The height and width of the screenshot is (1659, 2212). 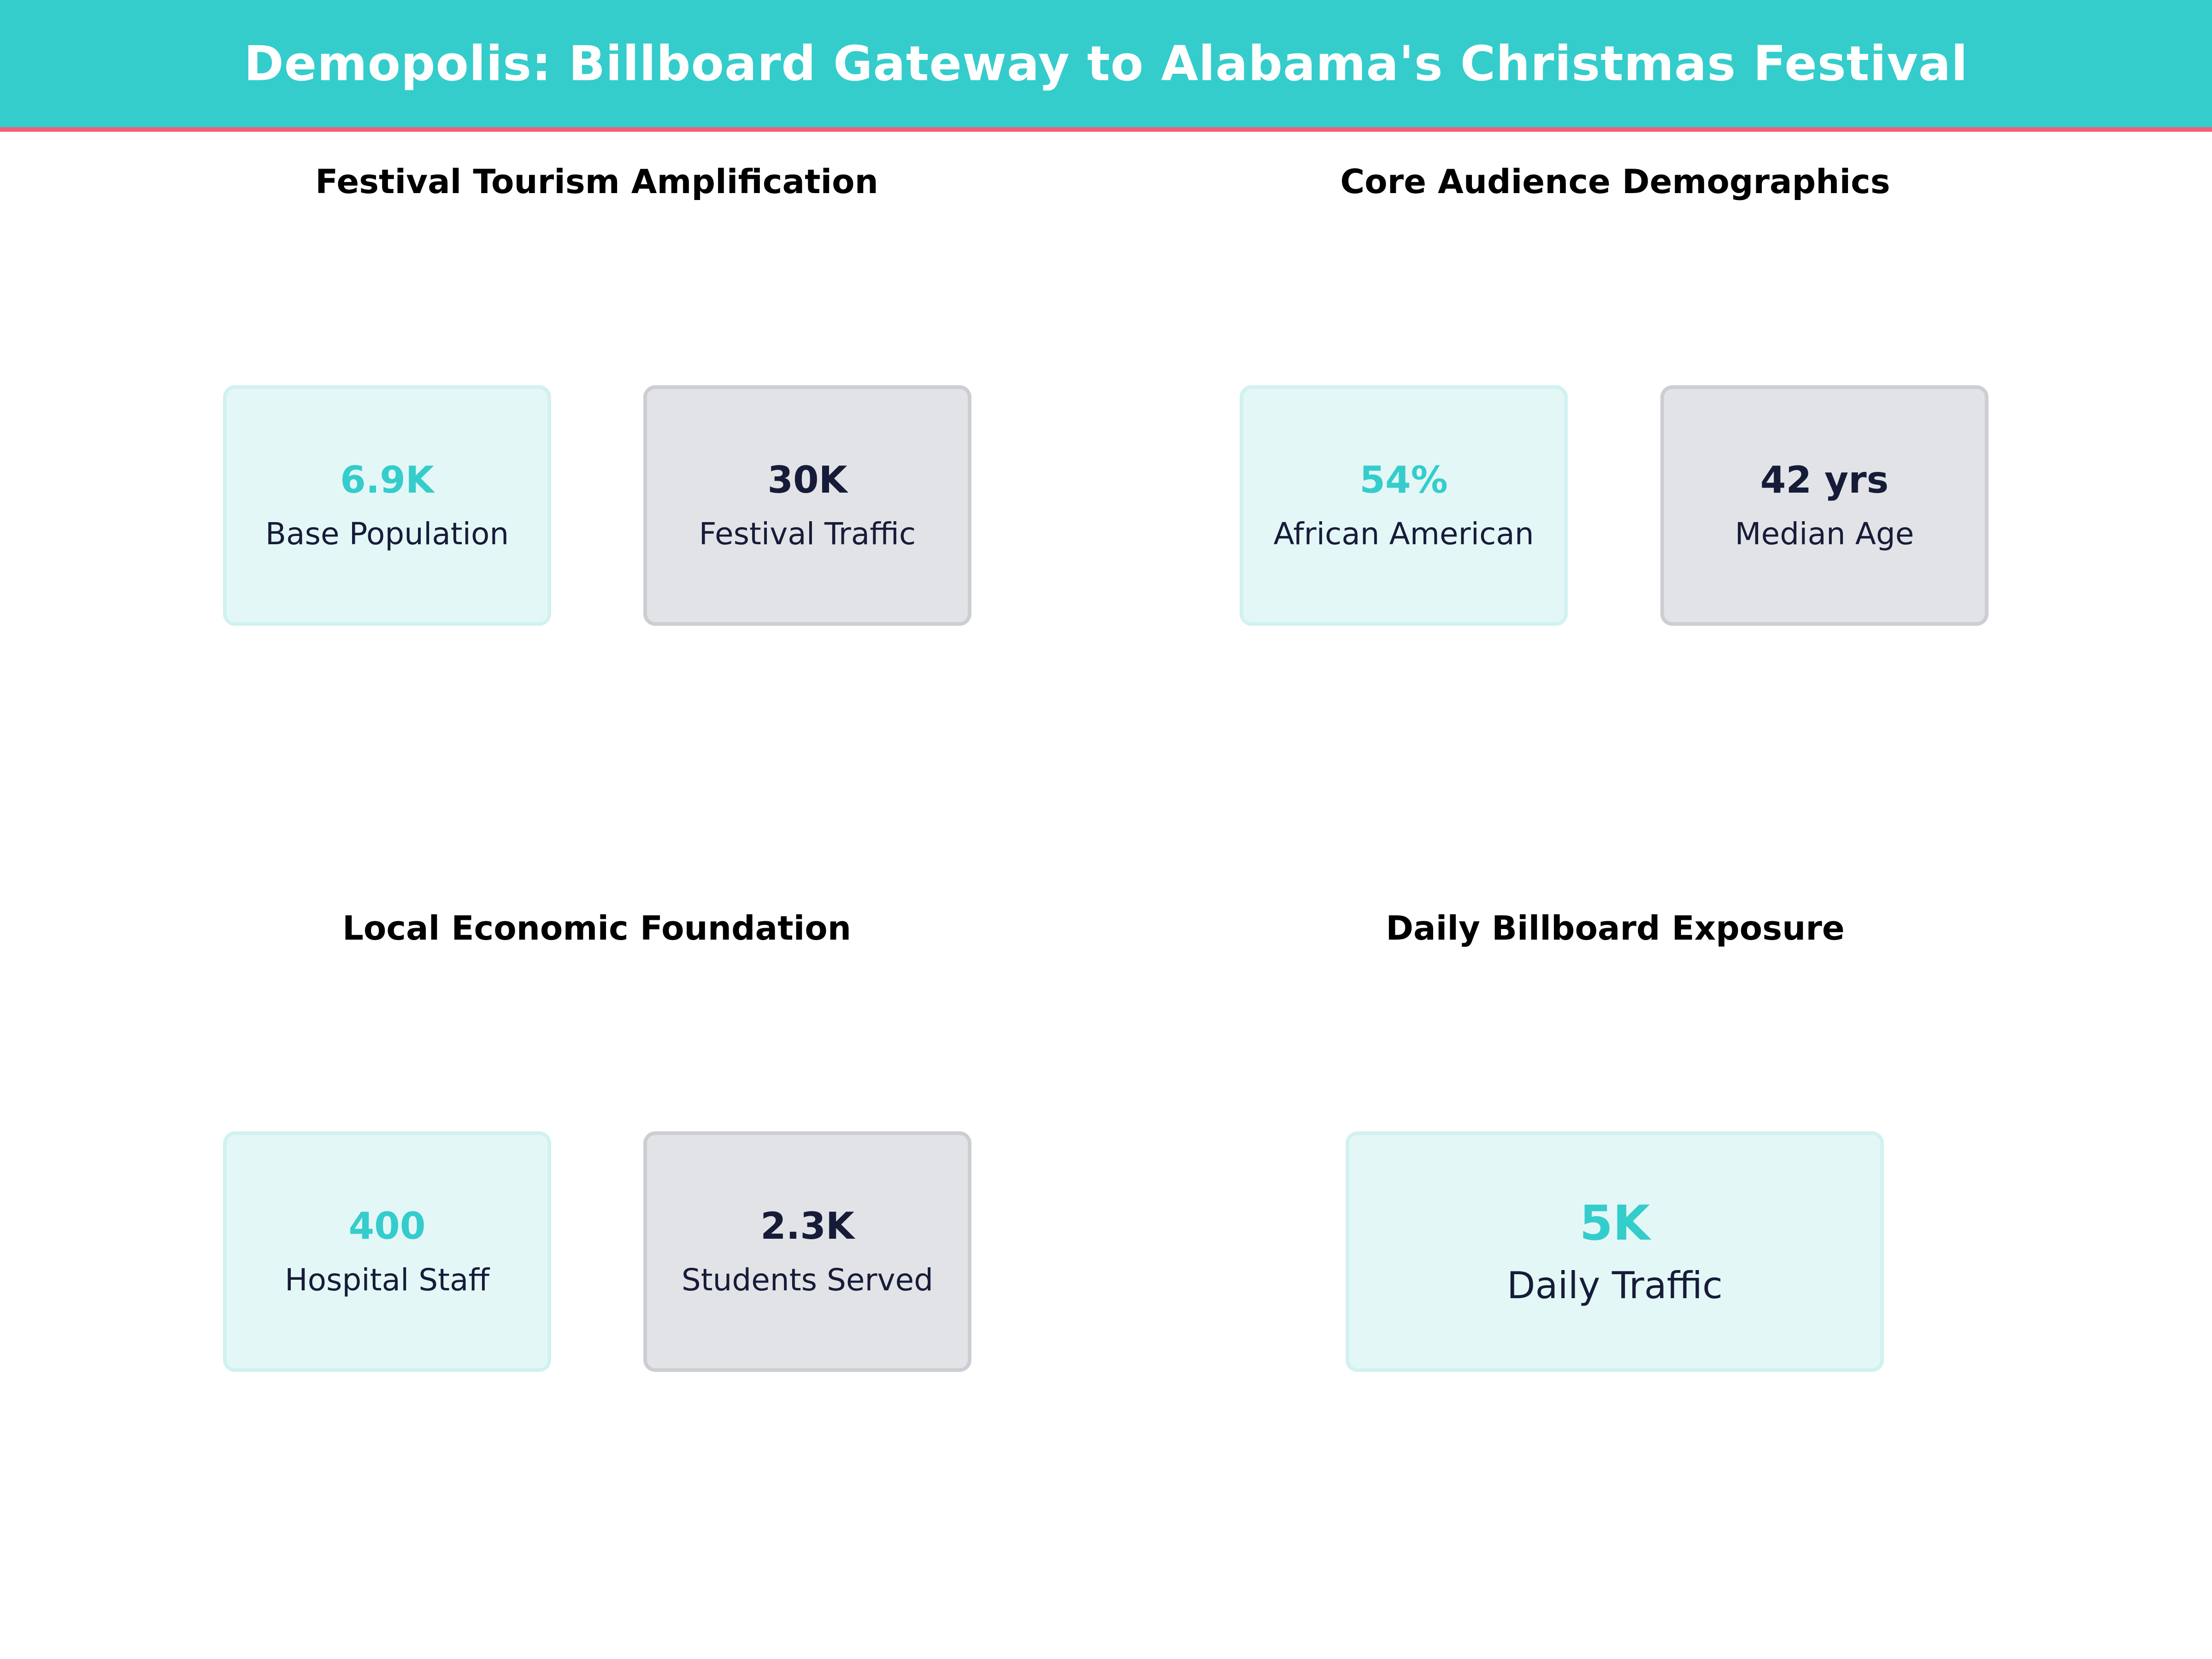 What do you see at coordinates (807, 505) in the screenshot?
I see `stat-card-festival-traffic: 30K Festival Traffic` at bounding box center [807, 505].